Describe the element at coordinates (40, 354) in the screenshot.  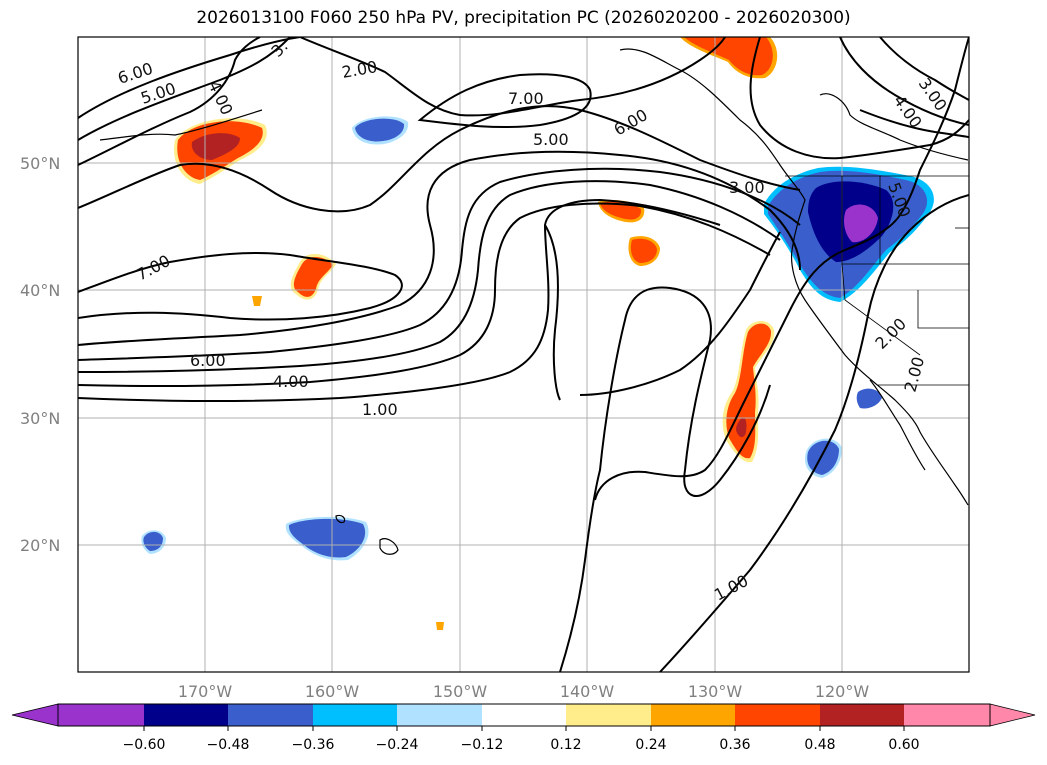
I see `latitude-labels: 50°N 40°N 30°N 20°N` at that location.